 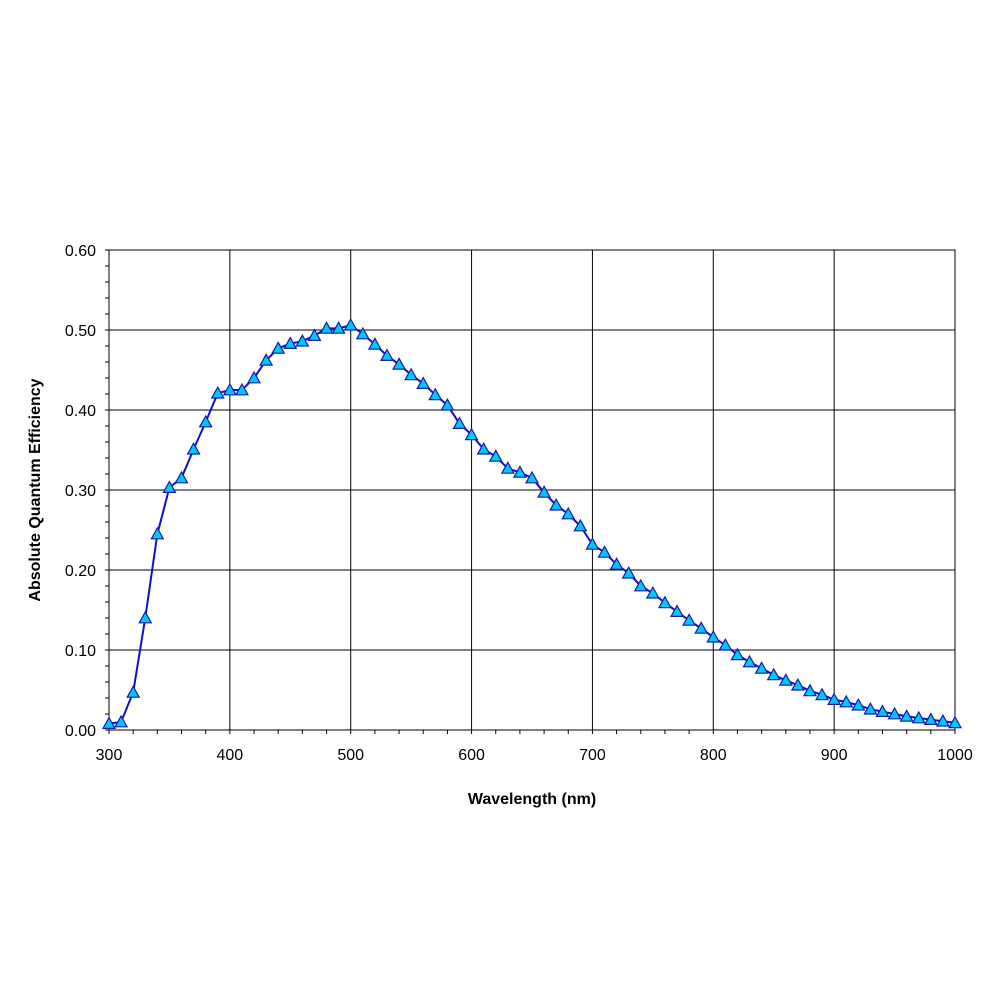 What do you see at coordinates (955, 755) in the screenshot?
I see `x-tick-label: 1000` at bounding box center [955, 755].